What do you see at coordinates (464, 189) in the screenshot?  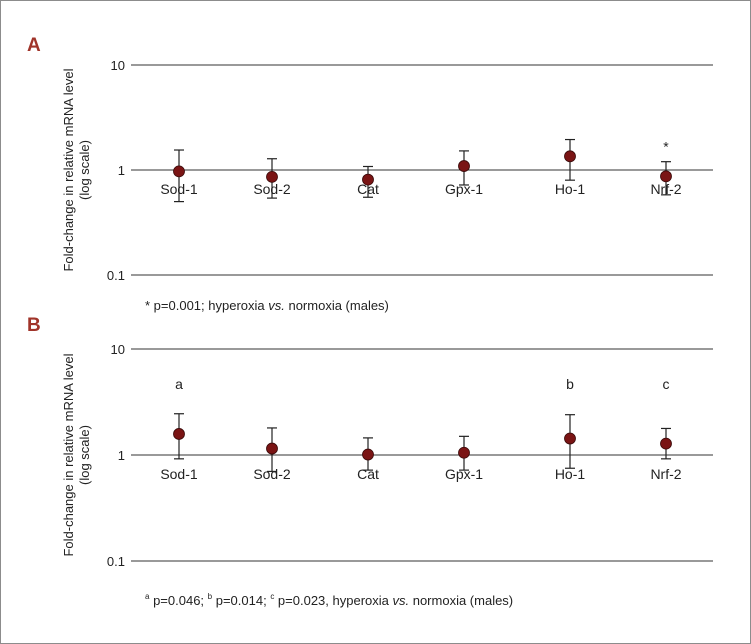 I see `panel-a-category-gpx-1: Gpx-1` at bounding box center [464, 189].